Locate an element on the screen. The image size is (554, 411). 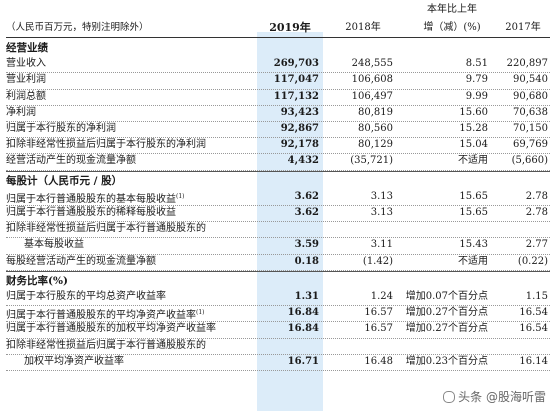
value-2019: 3.62 is located at coordinates (306, 196).